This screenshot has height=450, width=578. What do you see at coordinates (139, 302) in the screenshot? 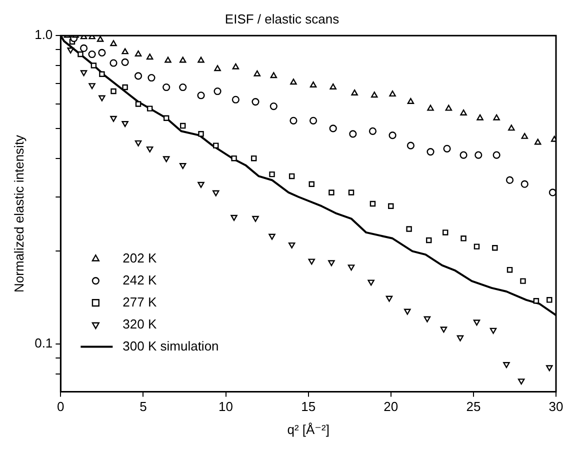
I see `legend-label: 277 K` at bounding box center [139, 302].